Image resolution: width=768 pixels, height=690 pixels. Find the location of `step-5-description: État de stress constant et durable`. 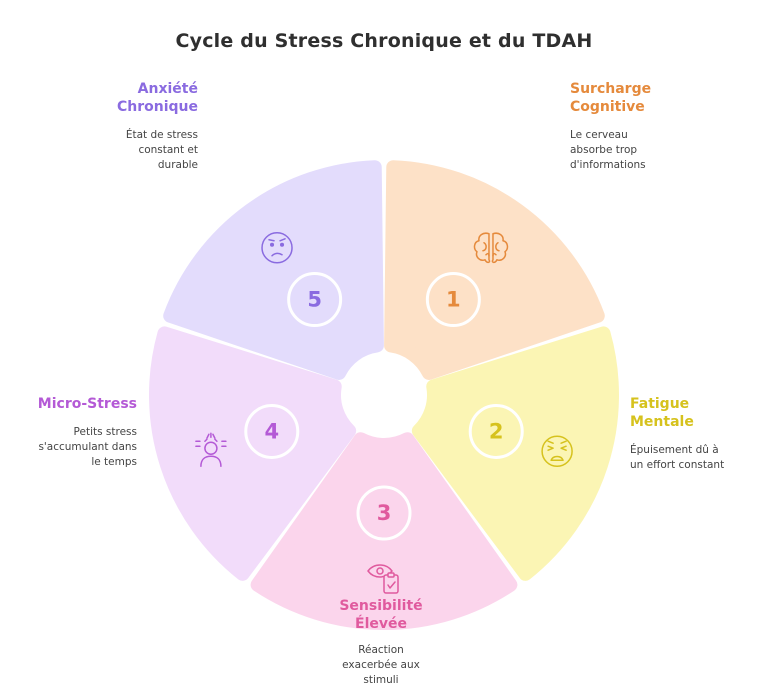

step-5-description: État de stress constant et durable is located at coordinates (161, 150).